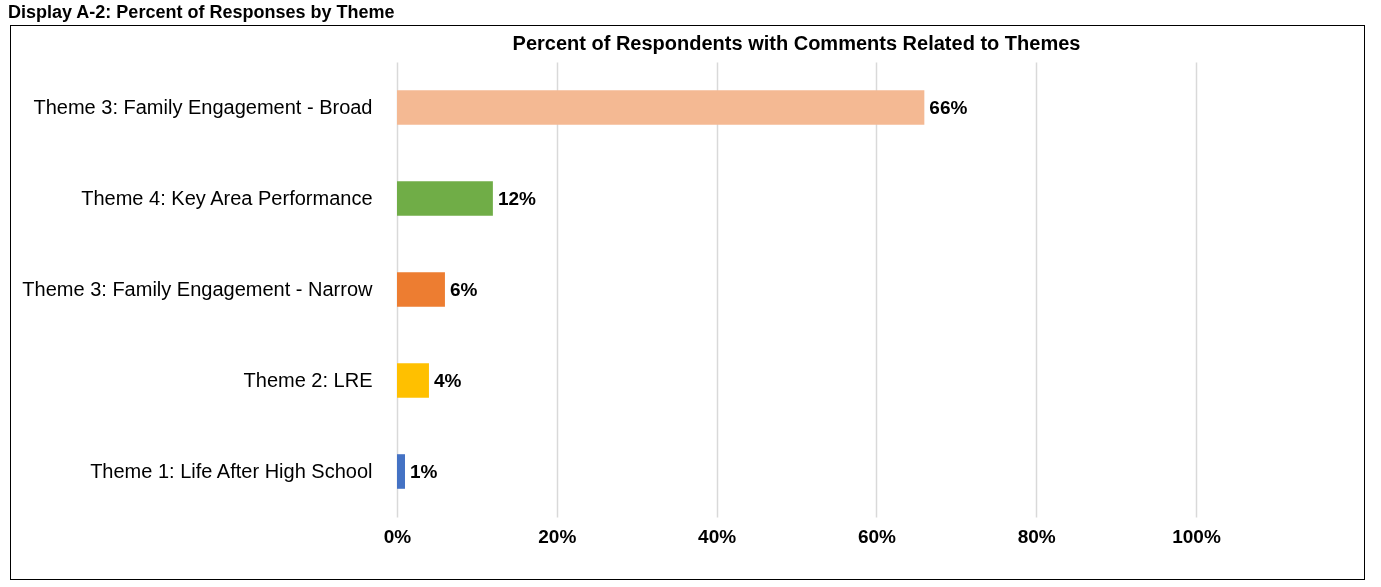  Describe the element at coordinates (517, 198) in the screenshot. I see `data-label: 12%` at that location.